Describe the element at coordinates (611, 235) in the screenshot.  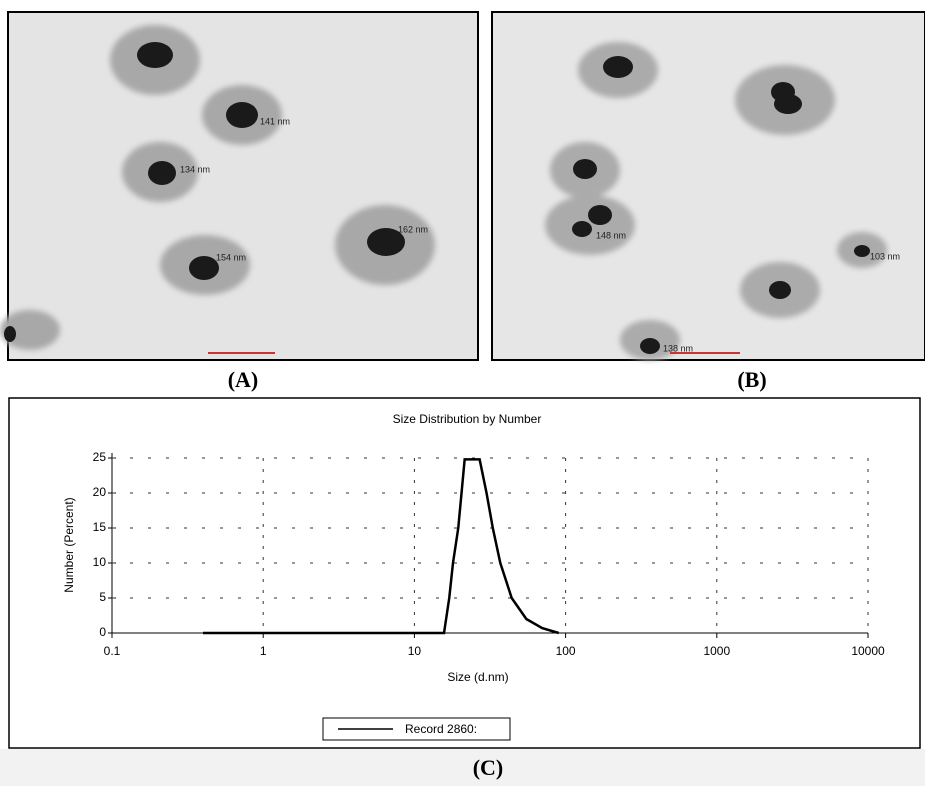
I see `size-annotation: 148 nm` at that location.